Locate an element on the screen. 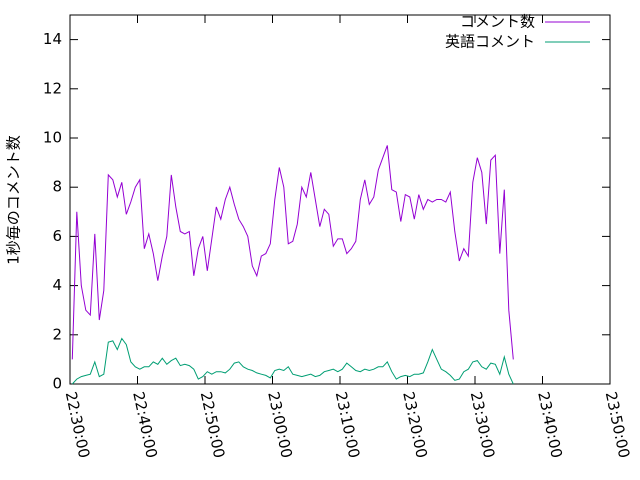 This screenshot has height=480, width=640. x-tick-label: 23:20:00 is located at coordinates (415, 425).